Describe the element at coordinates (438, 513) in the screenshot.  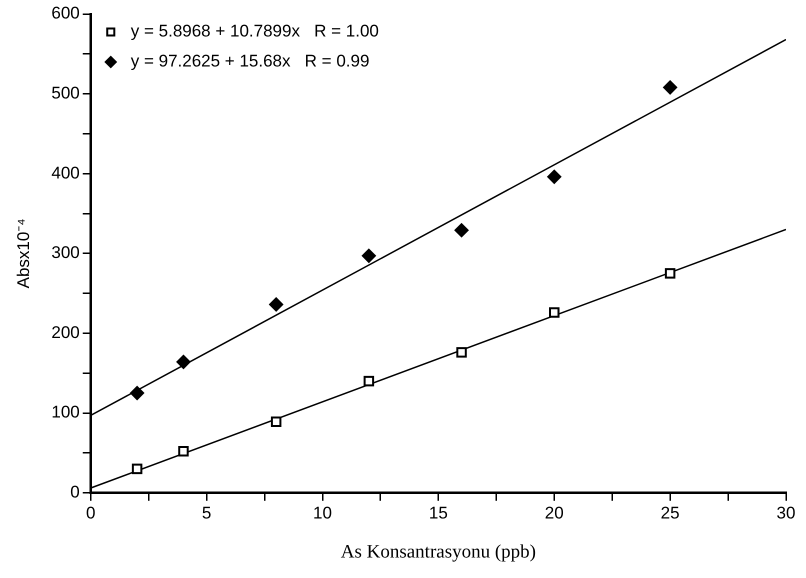
I see `x-tick-label: 15` at that location.